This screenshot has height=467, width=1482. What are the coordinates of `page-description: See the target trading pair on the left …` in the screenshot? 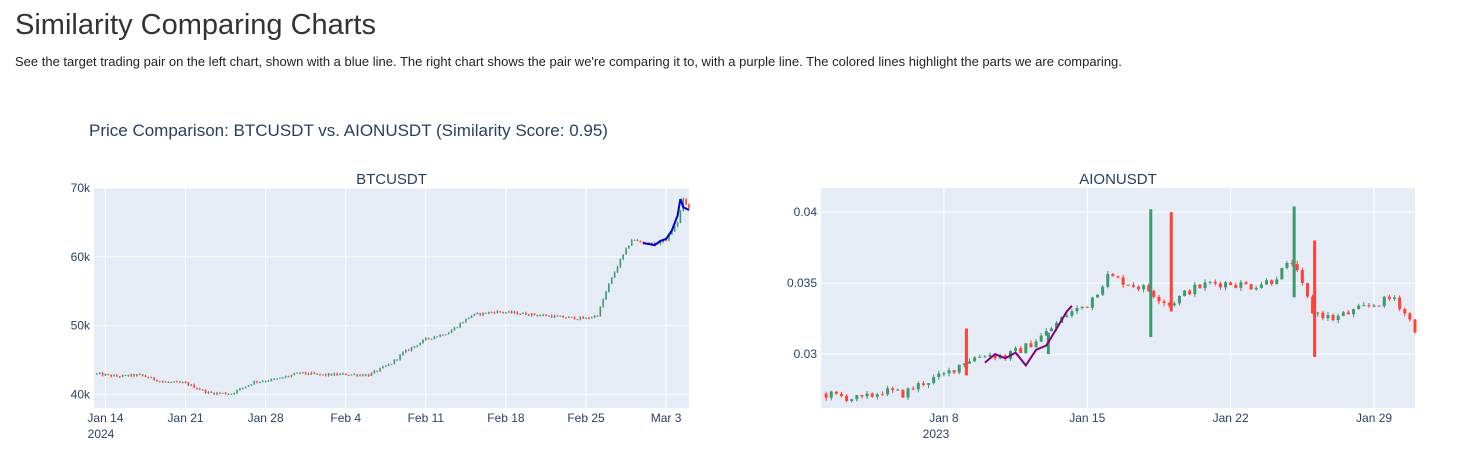 It's located at (568, 61).